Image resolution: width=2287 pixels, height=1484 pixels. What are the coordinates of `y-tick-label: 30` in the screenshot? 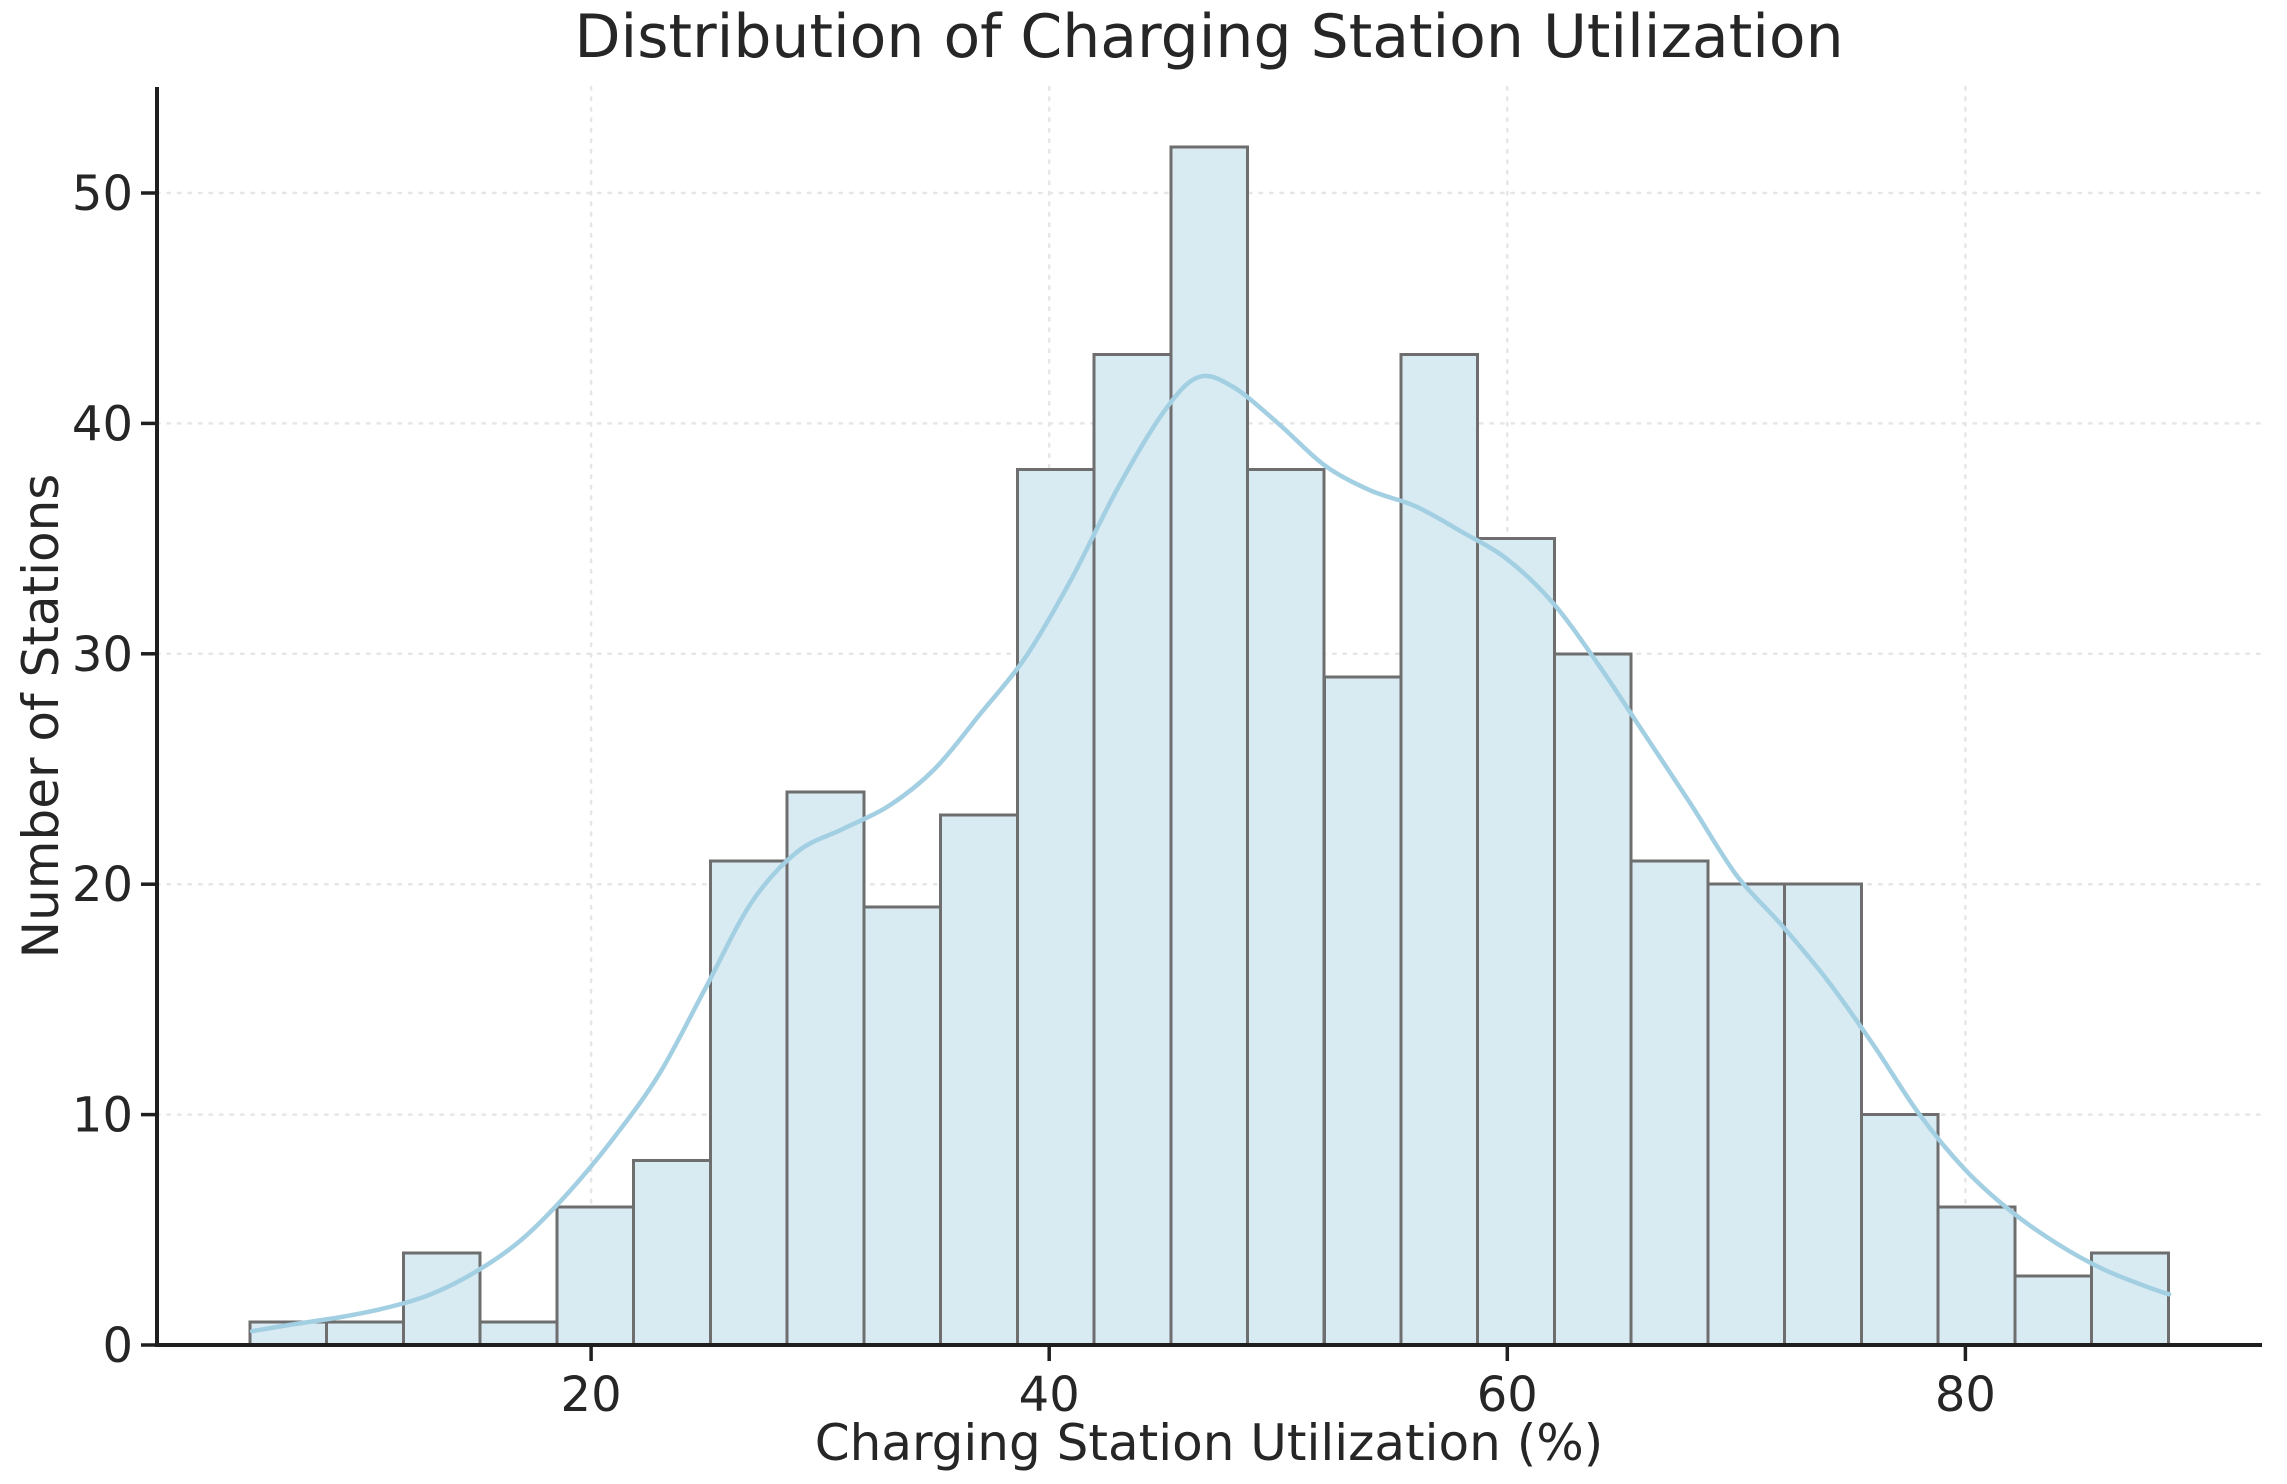 It's located at (102, 655).